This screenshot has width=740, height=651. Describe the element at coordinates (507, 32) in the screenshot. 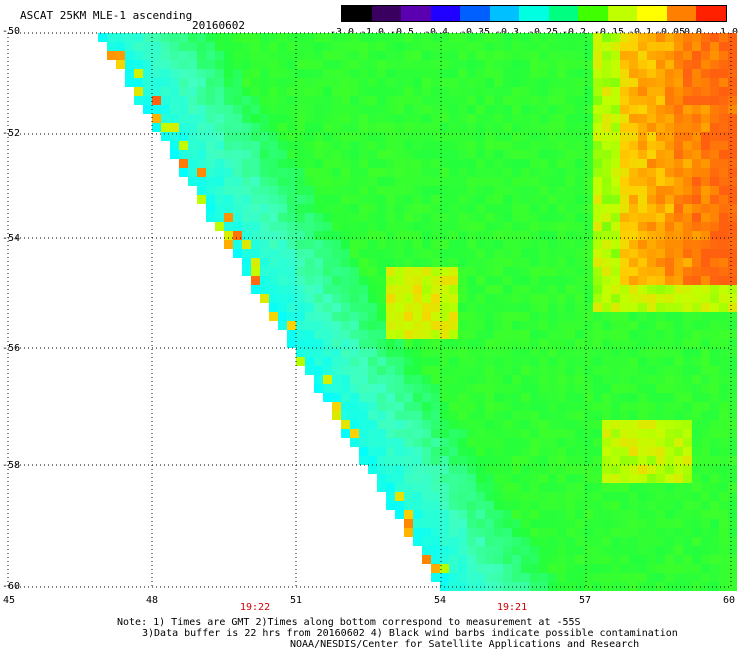

I see `colorbar-tick-label: -0.3` at that location.